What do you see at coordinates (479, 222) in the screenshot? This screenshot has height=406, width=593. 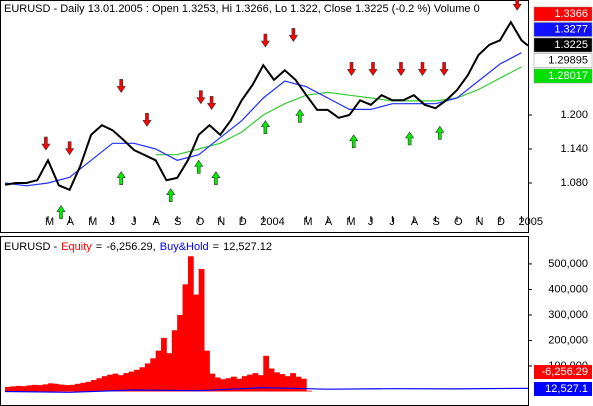 I see `x-tick-label: N` at bounding box center [479, 222].